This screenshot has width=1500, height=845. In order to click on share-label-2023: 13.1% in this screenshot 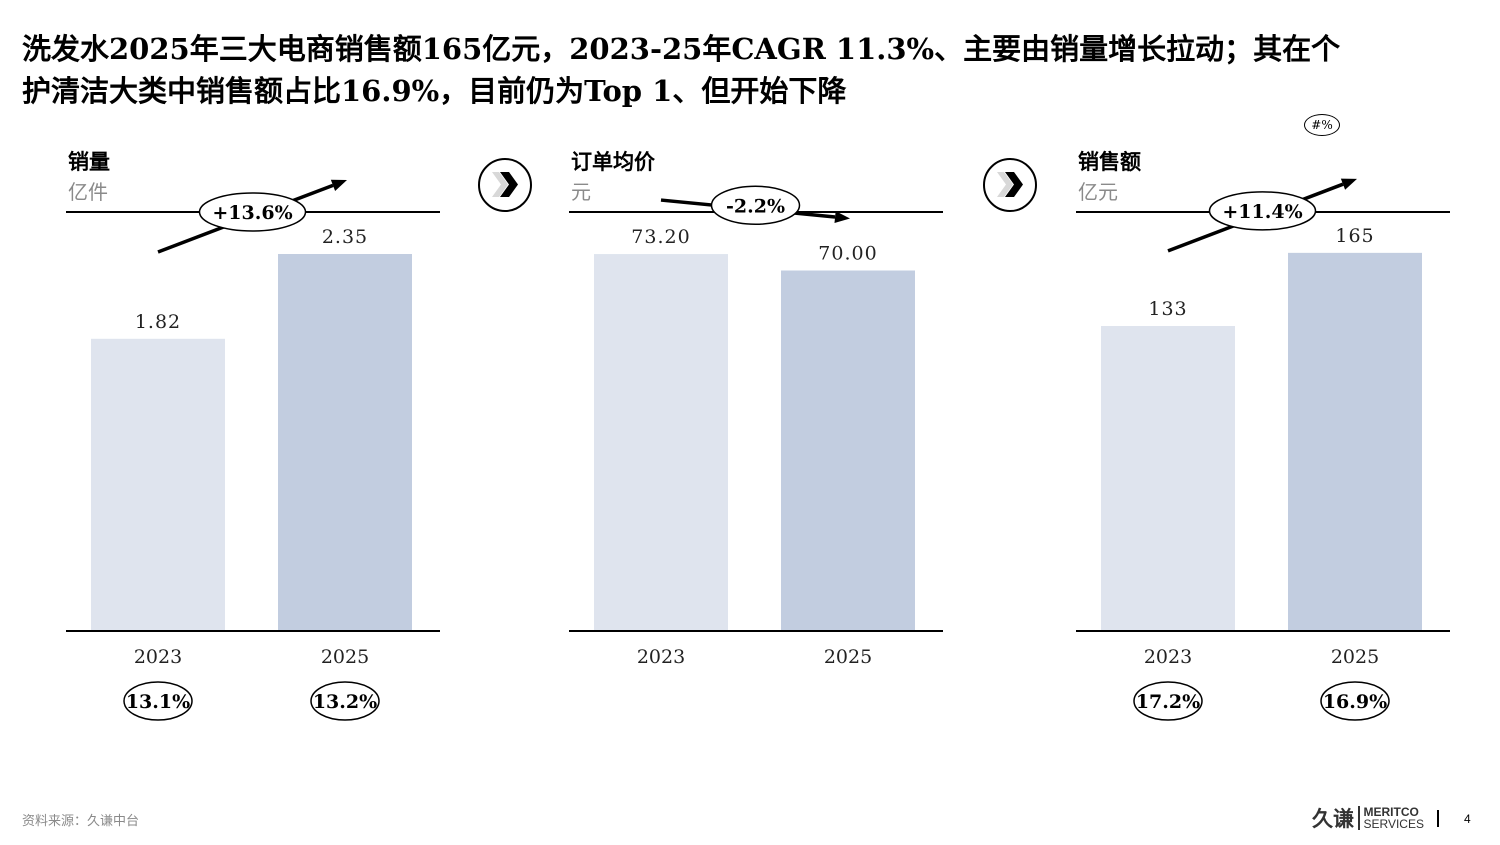, I will do `click(158, 702)`.